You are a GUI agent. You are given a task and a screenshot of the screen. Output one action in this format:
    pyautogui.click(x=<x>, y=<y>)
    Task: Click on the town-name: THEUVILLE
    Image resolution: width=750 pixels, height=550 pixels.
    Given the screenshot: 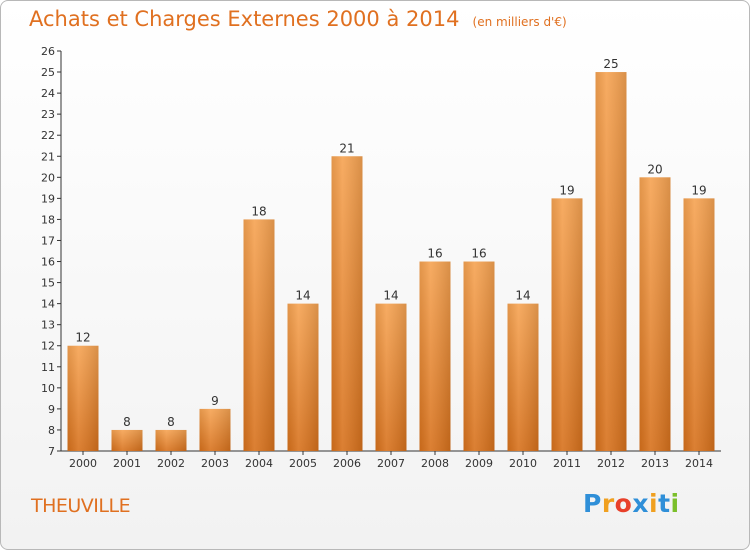 What is the action you would take?
    pyautogui.click(x=81, y=506)
    